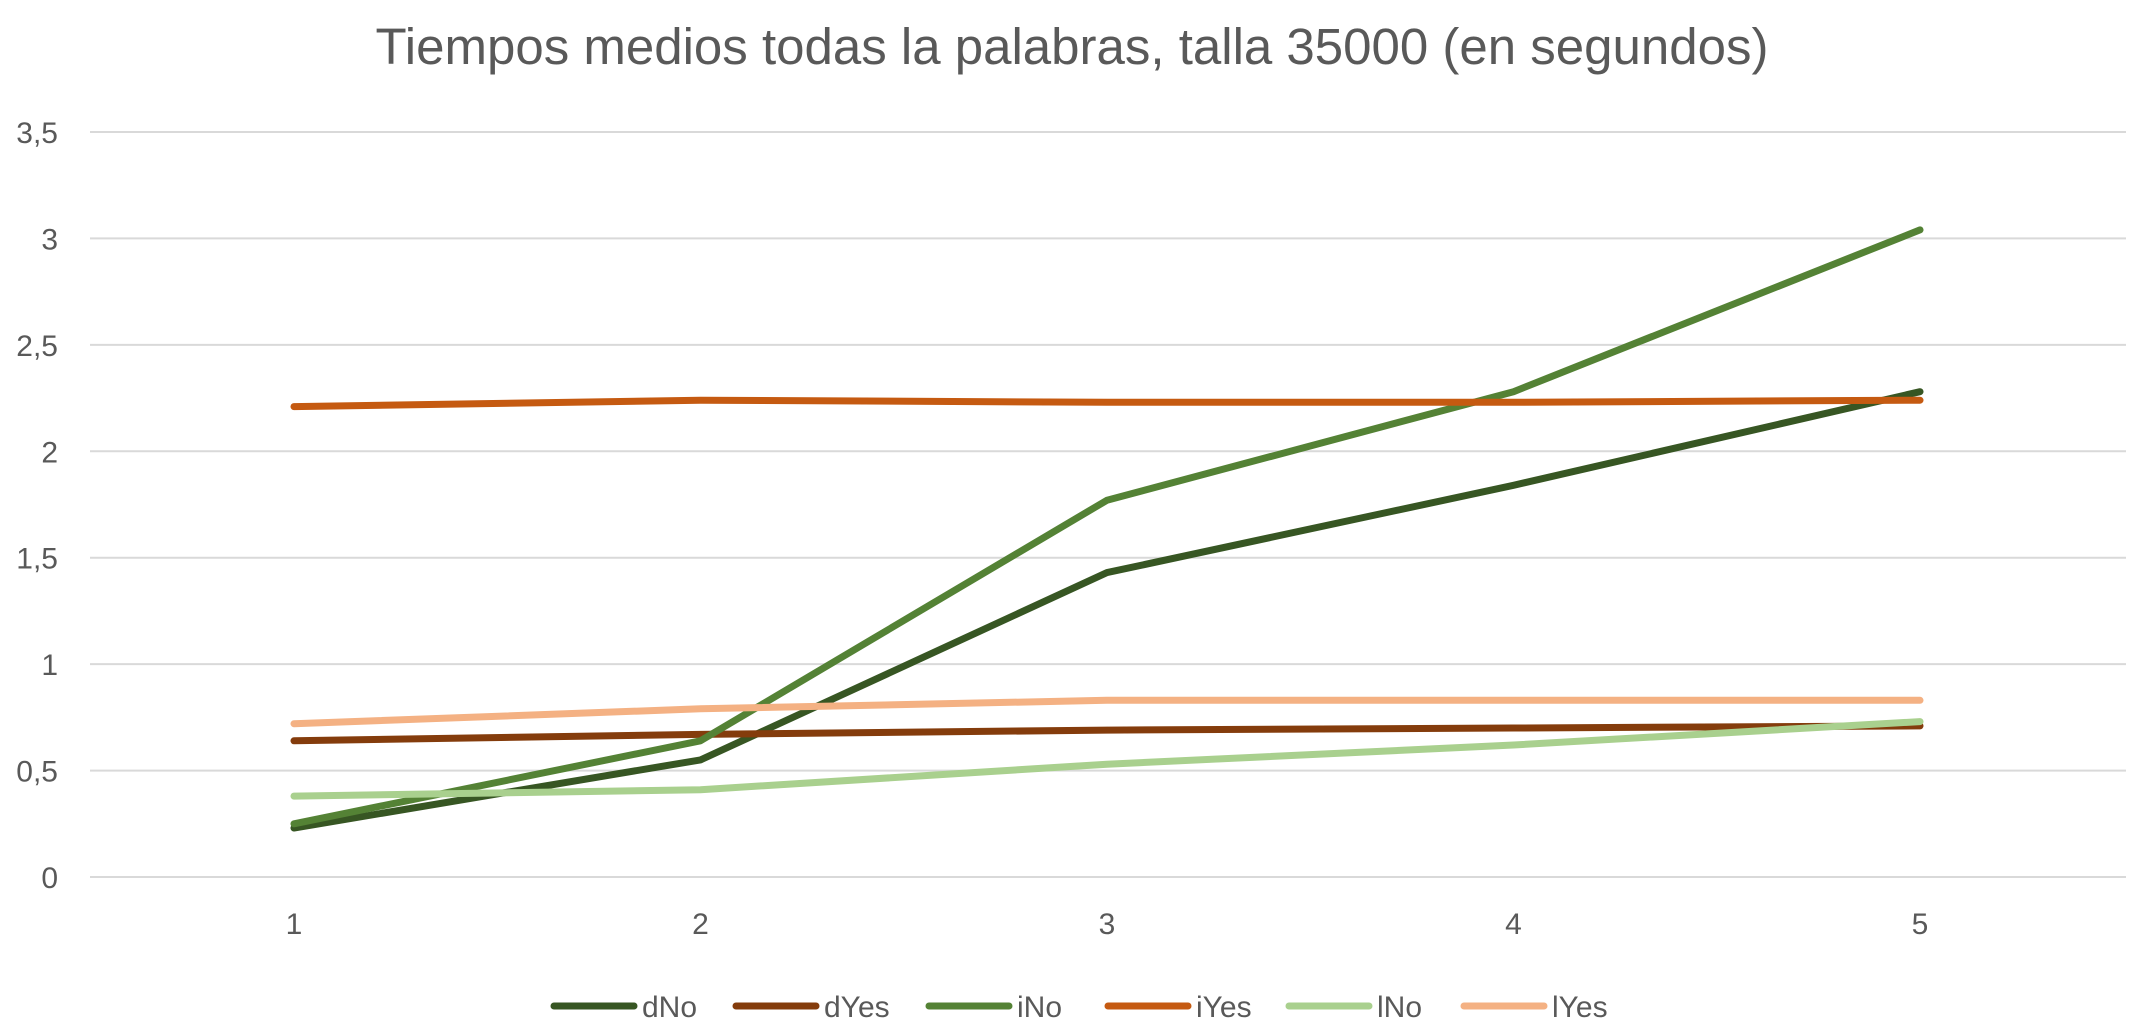 This screenshot has height=1034, width=2144. I want to click on legend-label: dNo, so click(669, 1007).